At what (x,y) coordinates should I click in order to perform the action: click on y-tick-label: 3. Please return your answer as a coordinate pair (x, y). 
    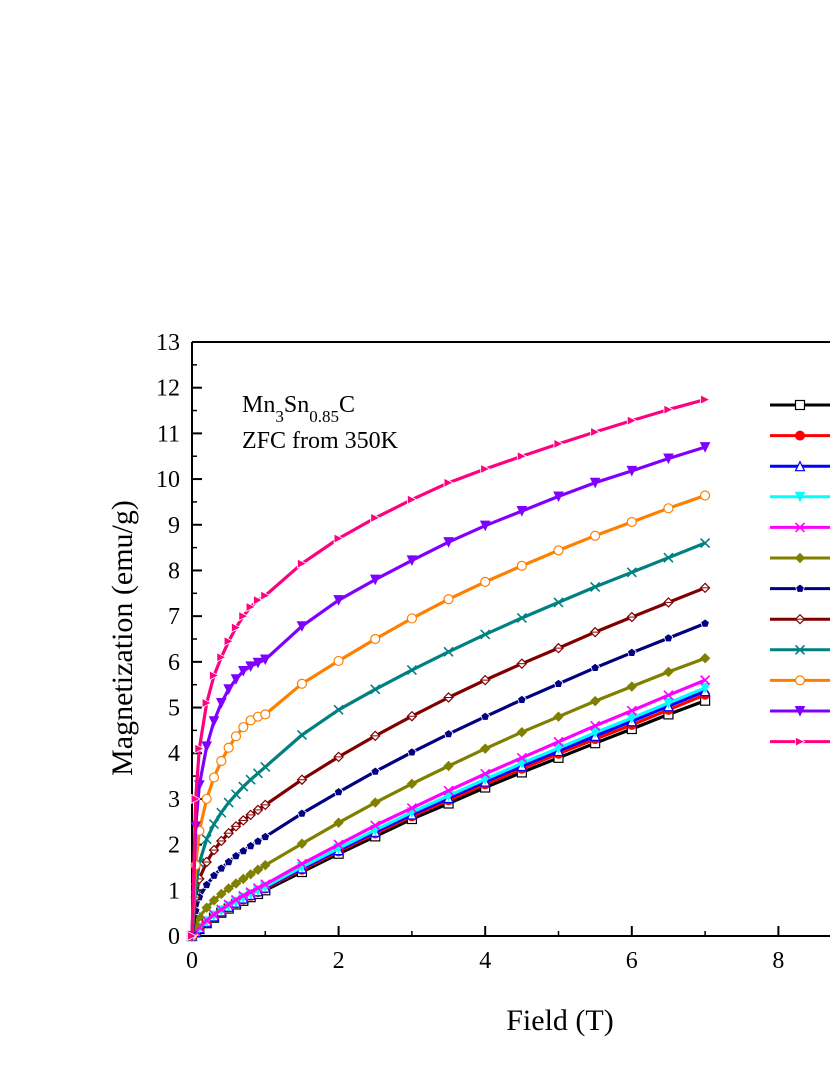
    Looking at the image, I should click on (174, 800).